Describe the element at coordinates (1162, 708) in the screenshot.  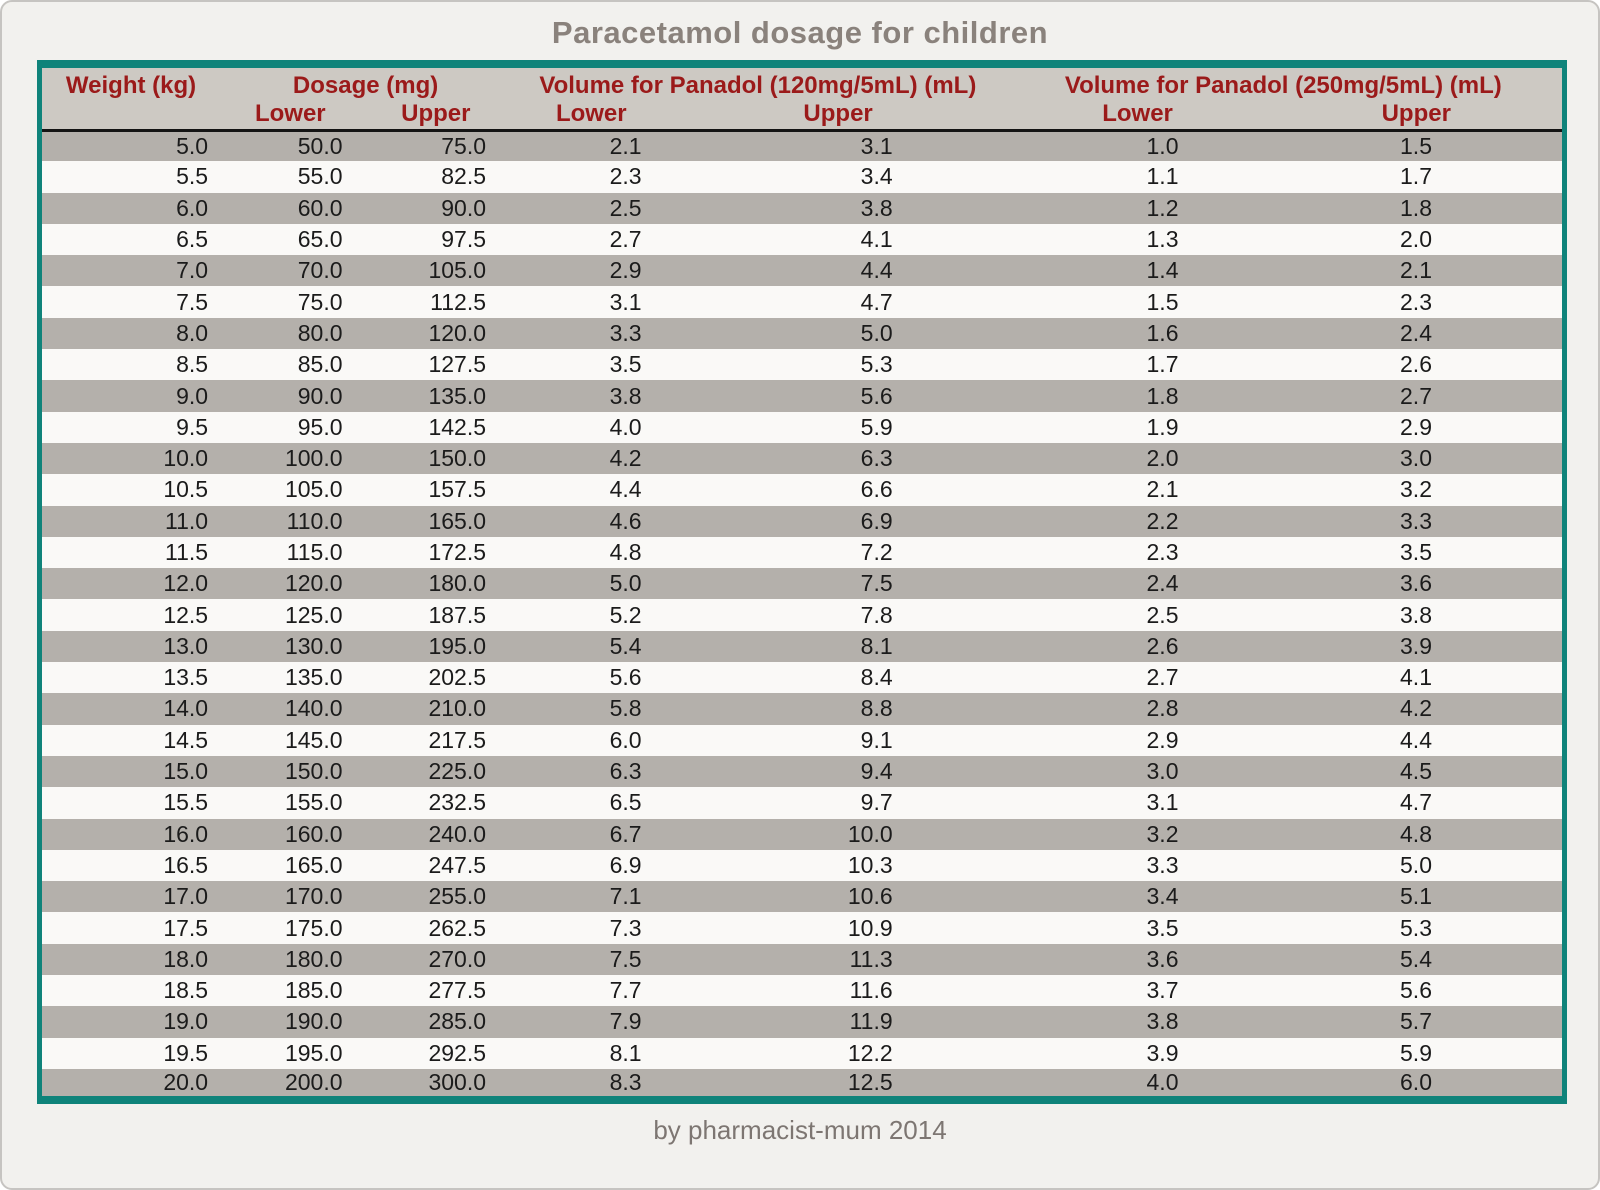
I see `table-cell: 2.8` at that location.